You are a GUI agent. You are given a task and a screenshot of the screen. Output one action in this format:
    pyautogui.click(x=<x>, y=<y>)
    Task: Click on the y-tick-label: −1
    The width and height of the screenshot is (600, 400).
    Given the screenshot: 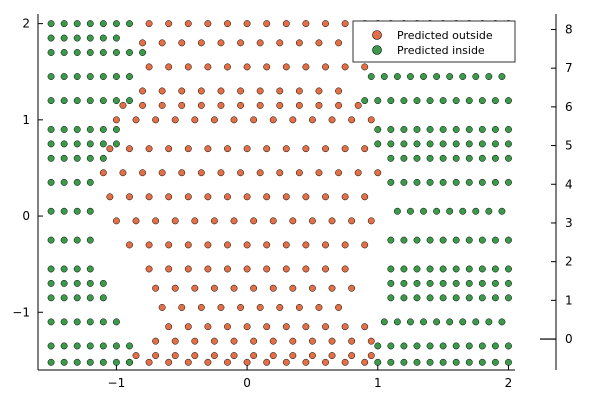 What is the action you would take?
    pyautogui.click(x=21, y=312)
    